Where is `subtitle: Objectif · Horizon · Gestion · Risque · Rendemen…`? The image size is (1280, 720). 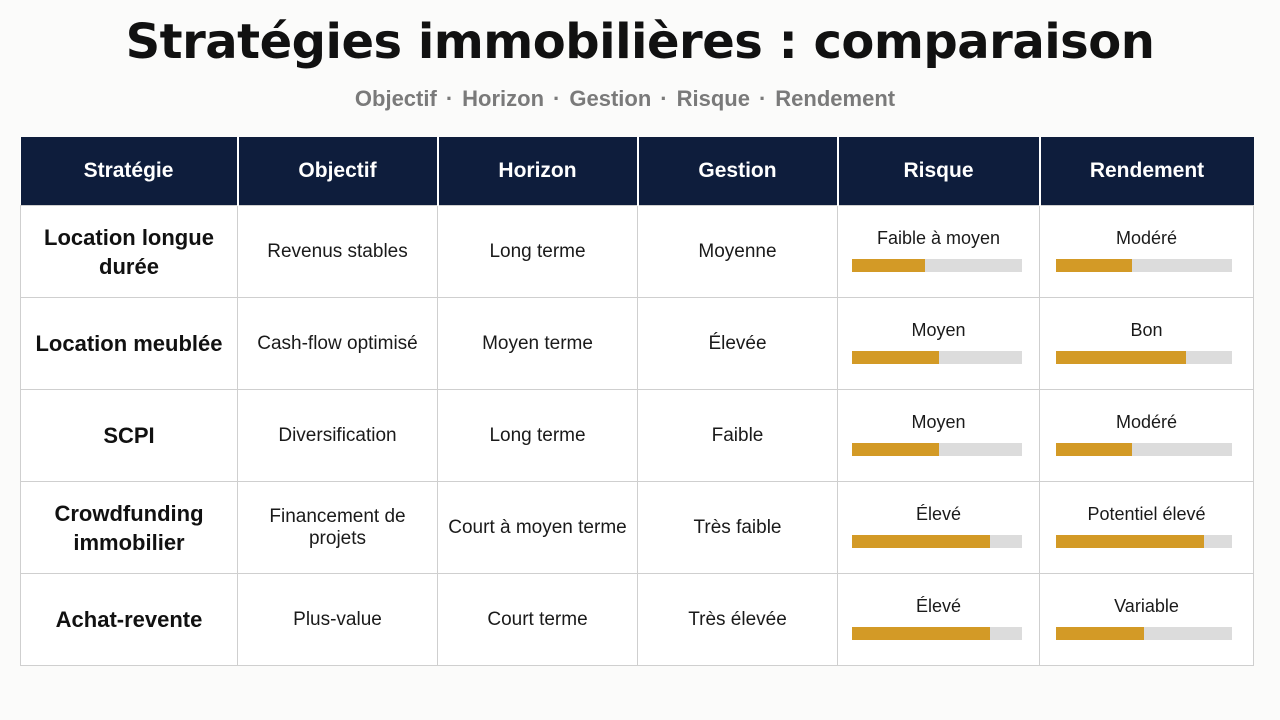 subtitle: Objectif · Horizon · Gestion · Risque · Rendemen… is located at coordinates (625, 99).